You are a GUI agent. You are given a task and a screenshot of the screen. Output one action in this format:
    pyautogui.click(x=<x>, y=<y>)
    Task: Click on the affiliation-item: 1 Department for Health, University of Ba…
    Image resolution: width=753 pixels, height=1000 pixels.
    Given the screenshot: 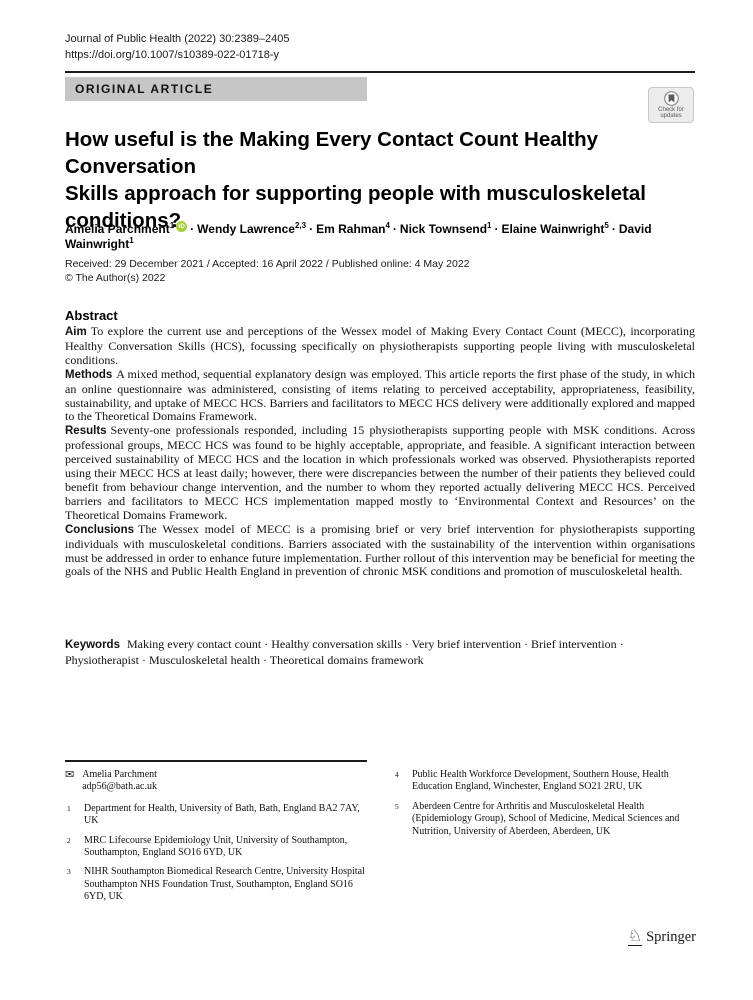 What is the action you would take?
    pyautogui.click(x=217, y=815)
    